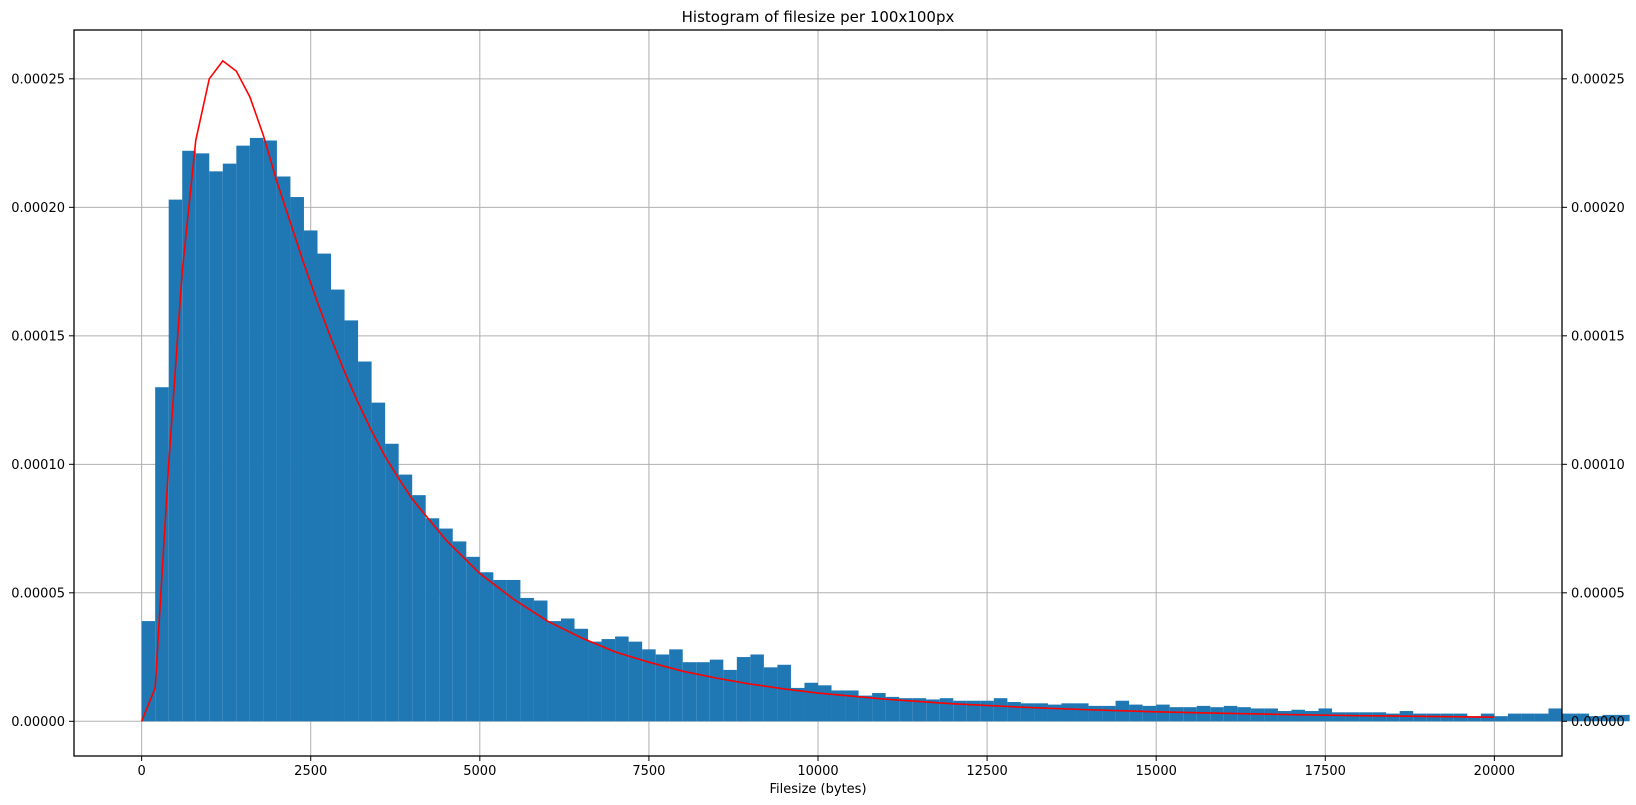  What do you see at coordinates (1598, 79) in the screenshot?
I see `right-y-tick-label: 0.00025` at bounding box center [1598, 79].